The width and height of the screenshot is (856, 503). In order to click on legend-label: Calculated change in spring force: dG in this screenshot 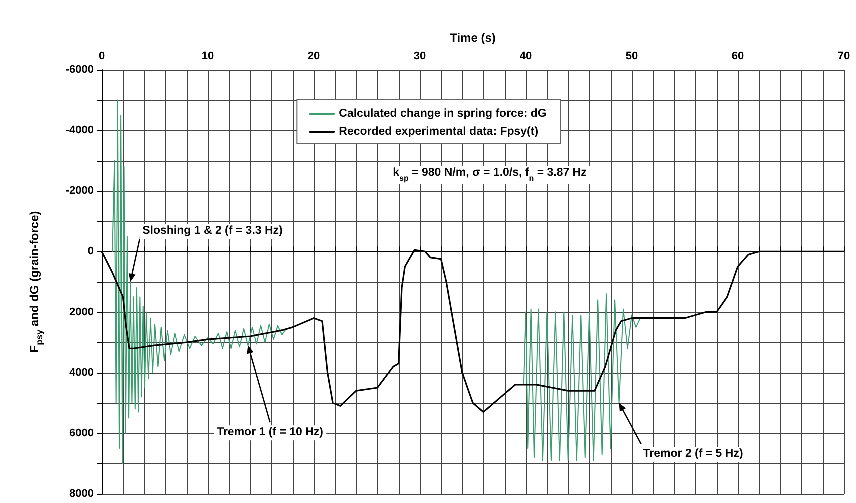, I will do `click(443, 114)`.